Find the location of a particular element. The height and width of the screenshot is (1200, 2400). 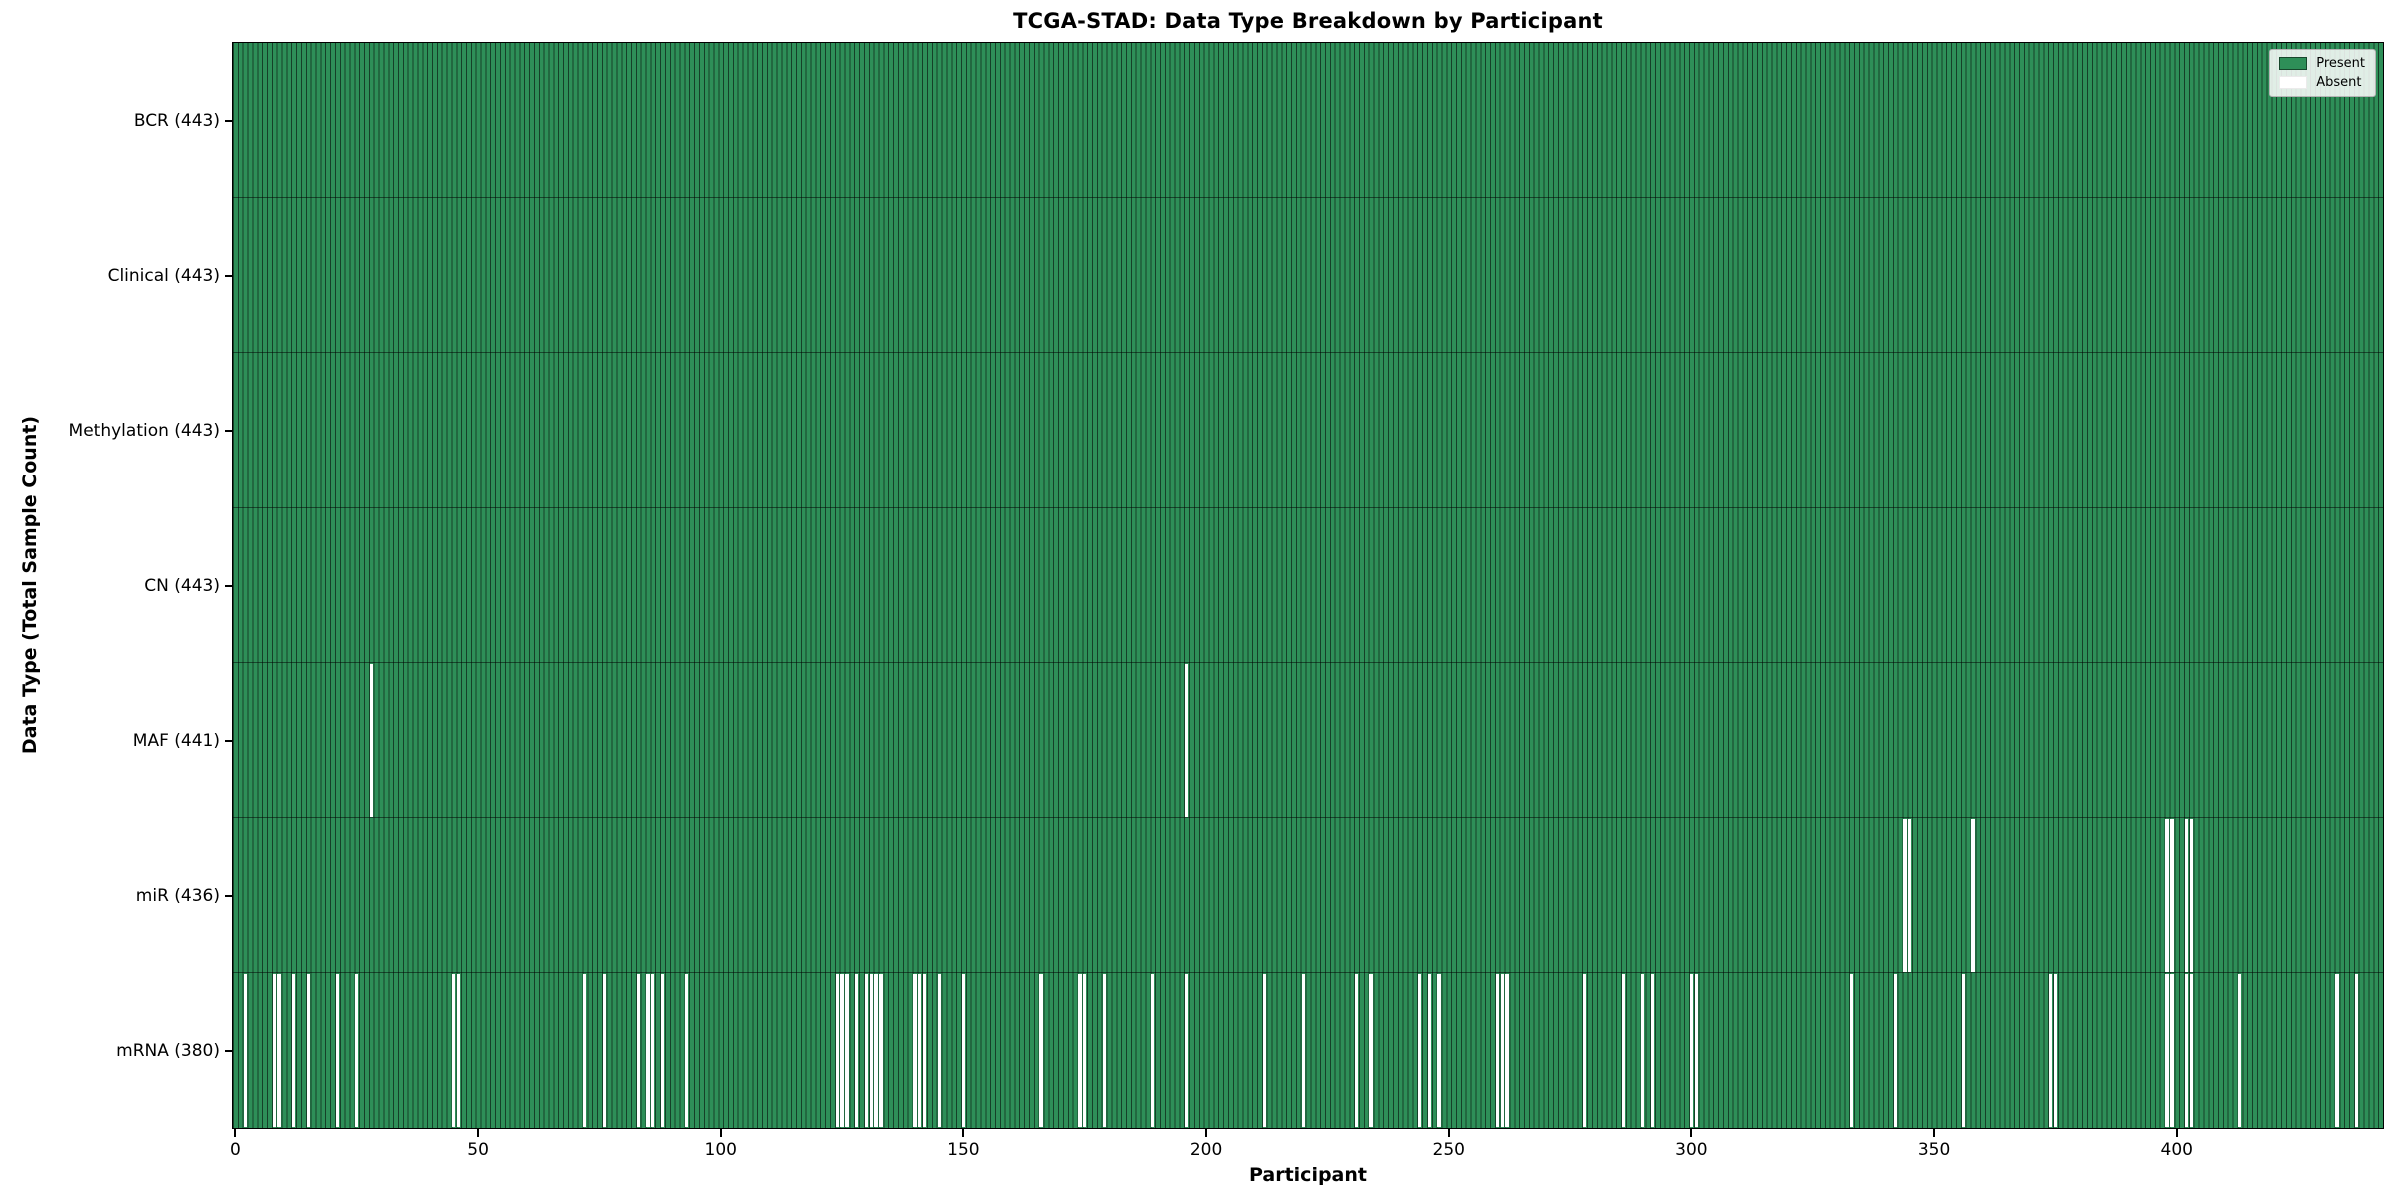

legend-entry-present: Present is located at coordinates (2322, 63).